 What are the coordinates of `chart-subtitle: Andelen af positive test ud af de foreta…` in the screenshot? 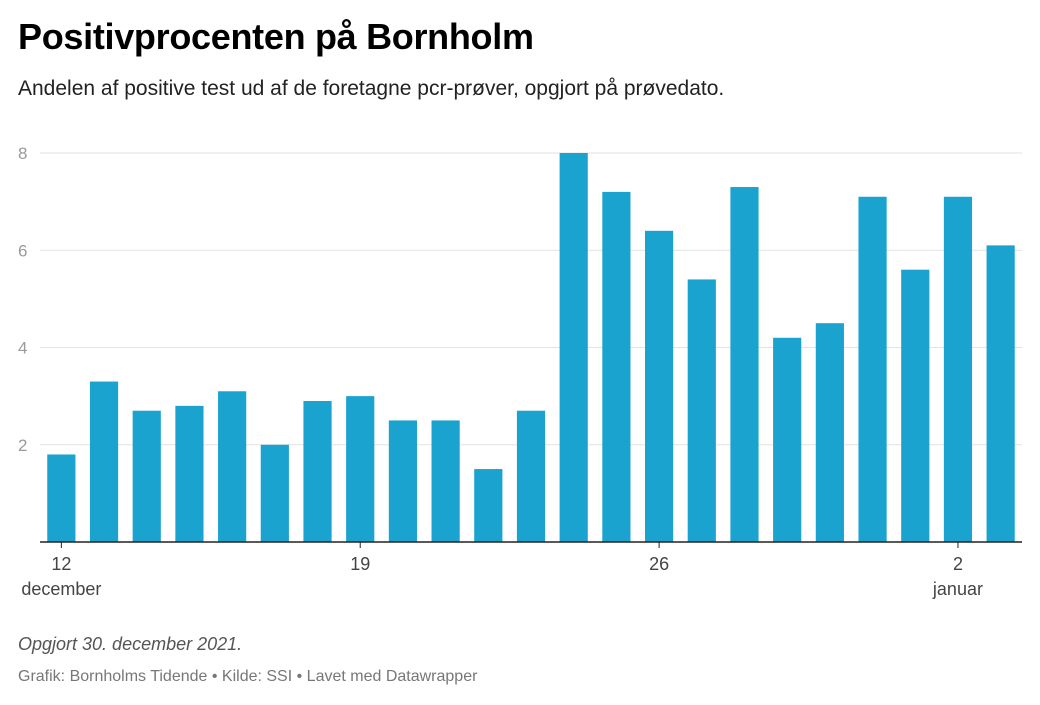 It's located at (371, 88).